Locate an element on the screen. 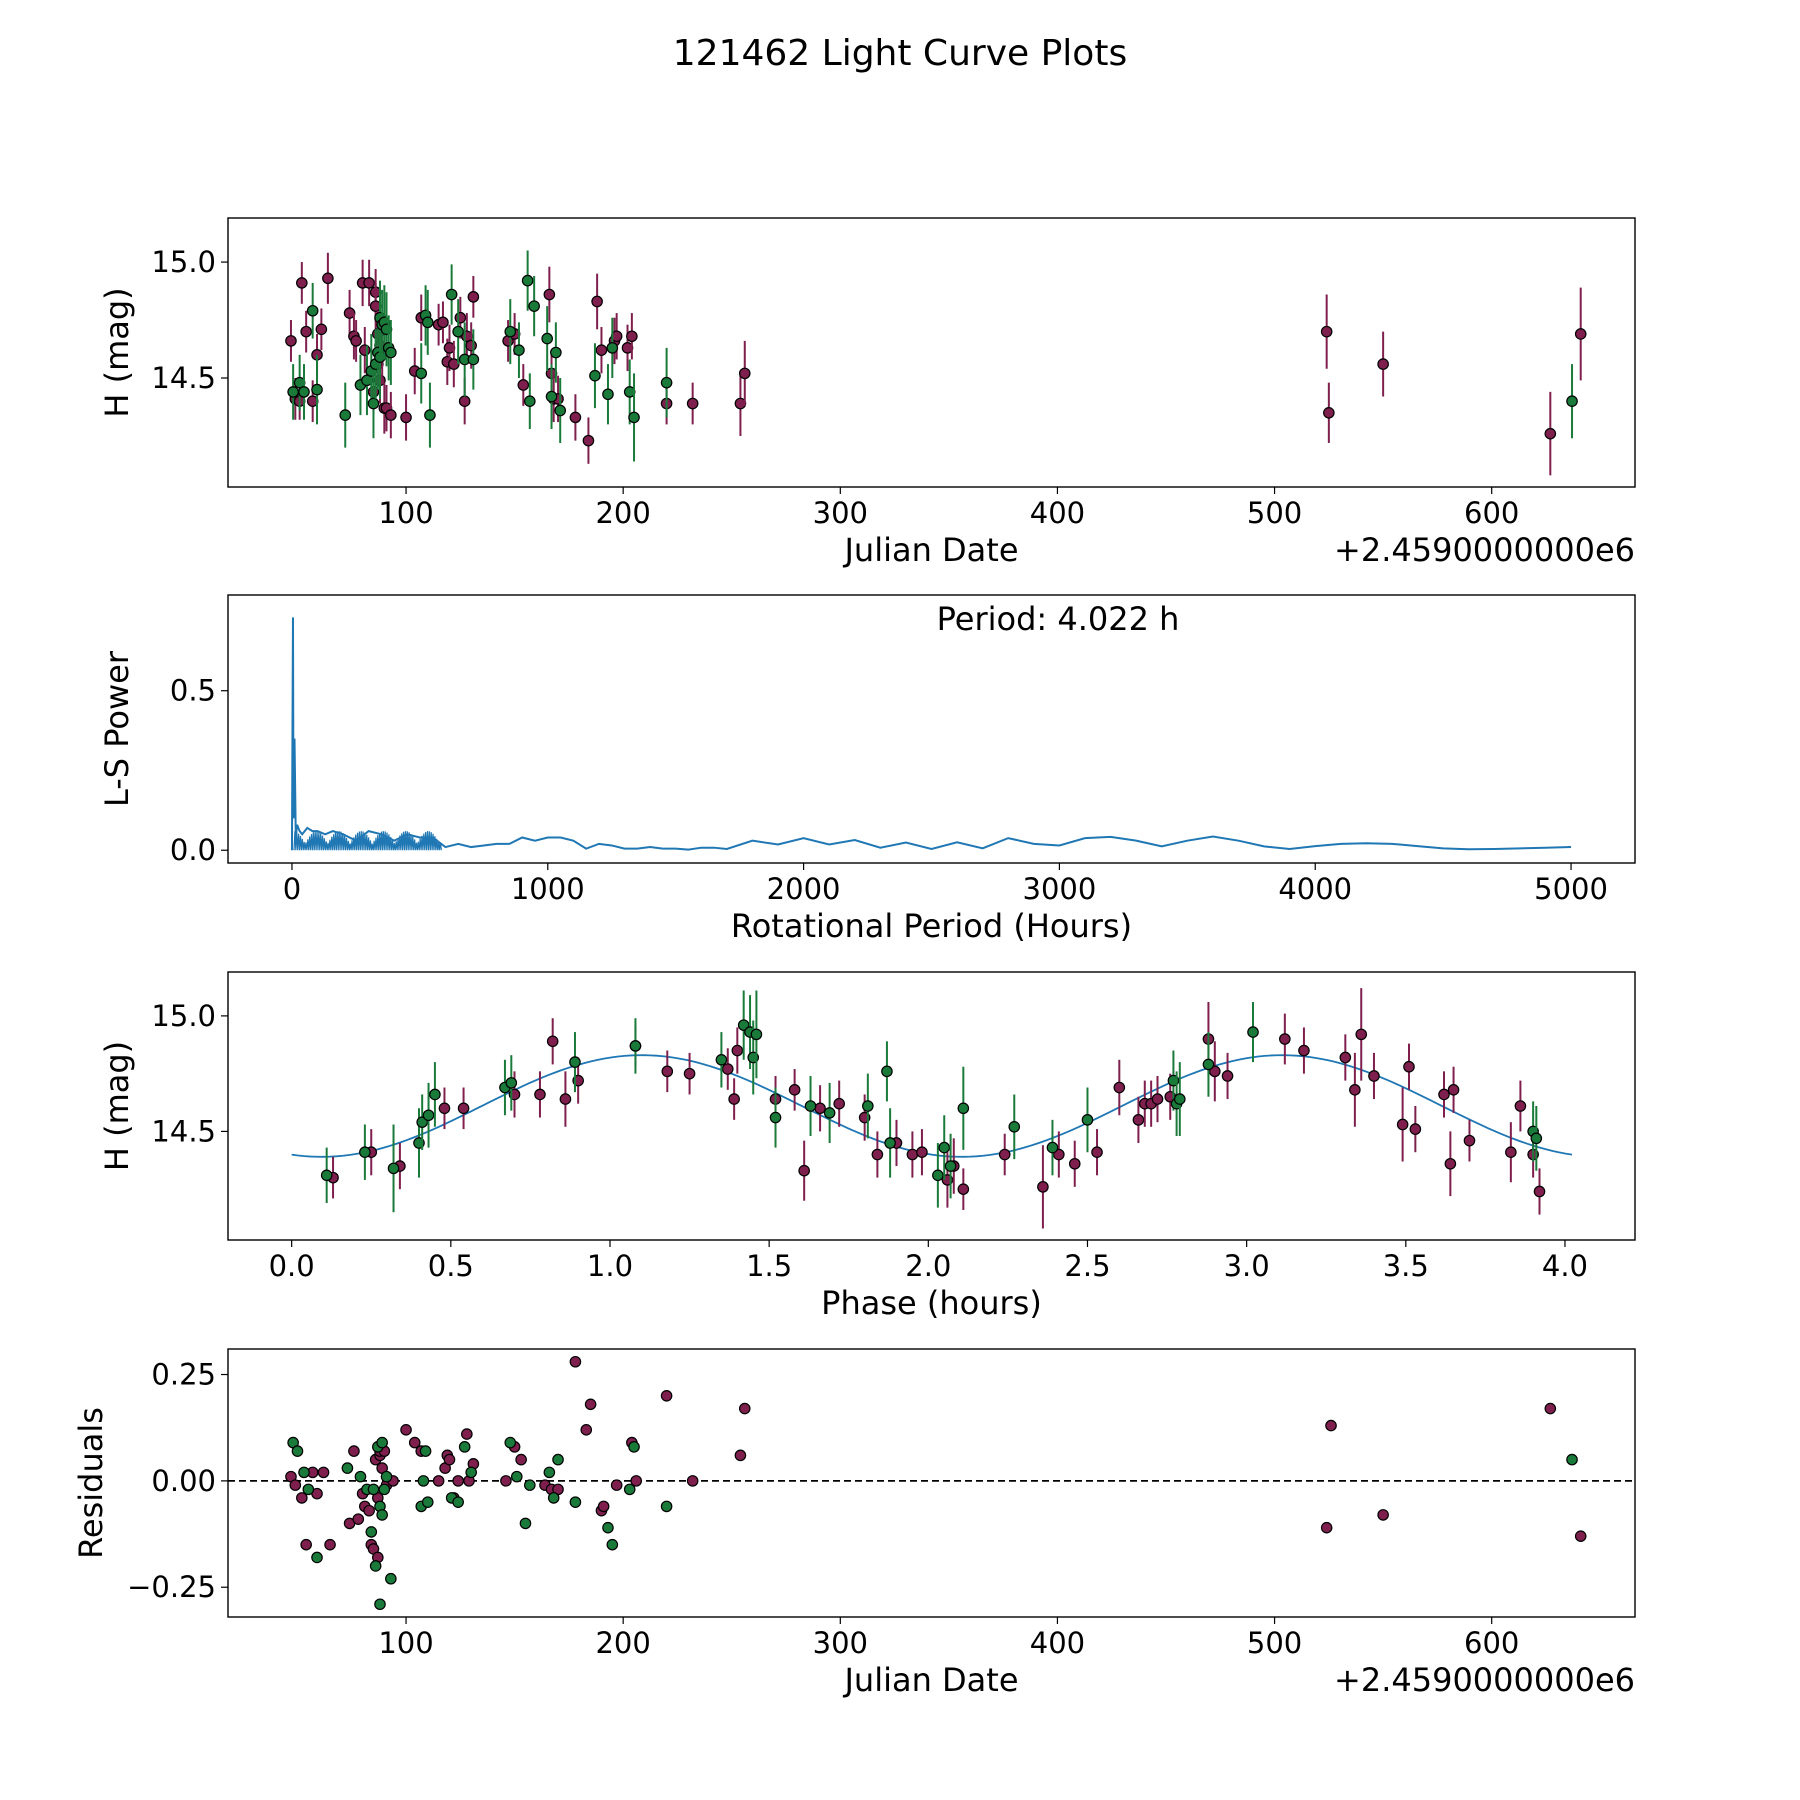 The image size is (1800, 1800). y-axis-label: H (mag) is located at coordinates (117, 352).